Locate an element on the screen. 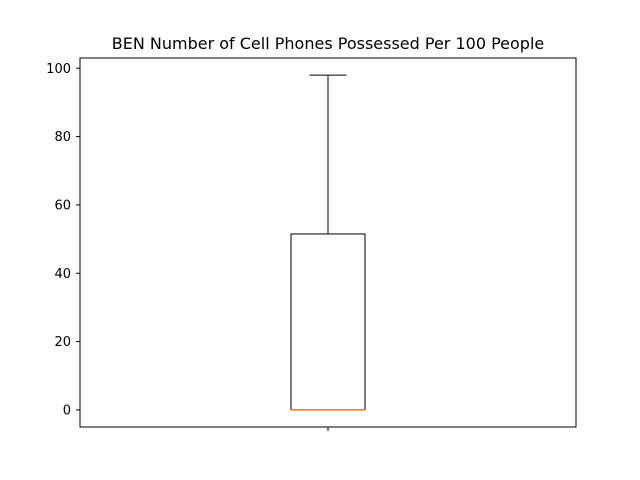 The image size is (640, 480). y-tick-label: 20 is located at coordinates (62, 342).